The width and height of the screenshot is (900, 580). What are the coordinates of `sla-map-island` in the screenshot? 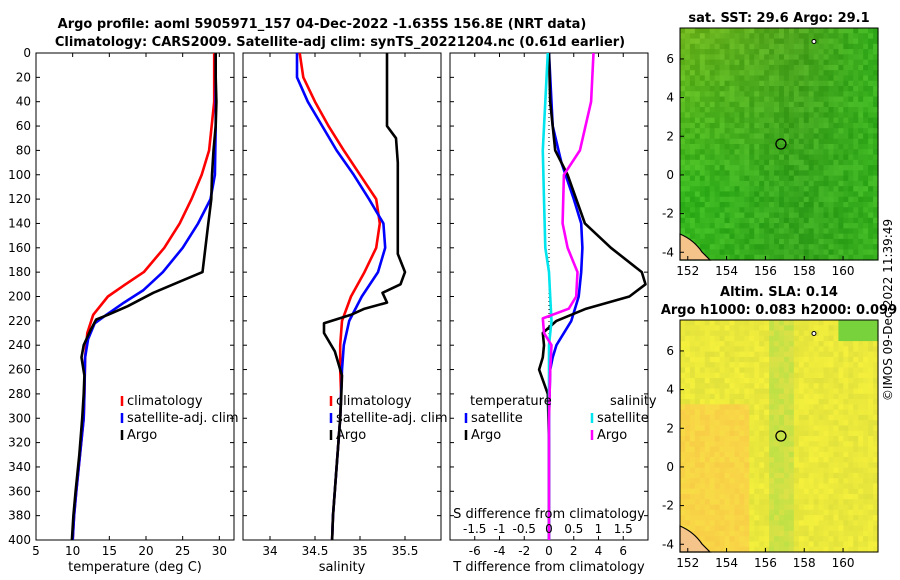 It's located at (814, 334).